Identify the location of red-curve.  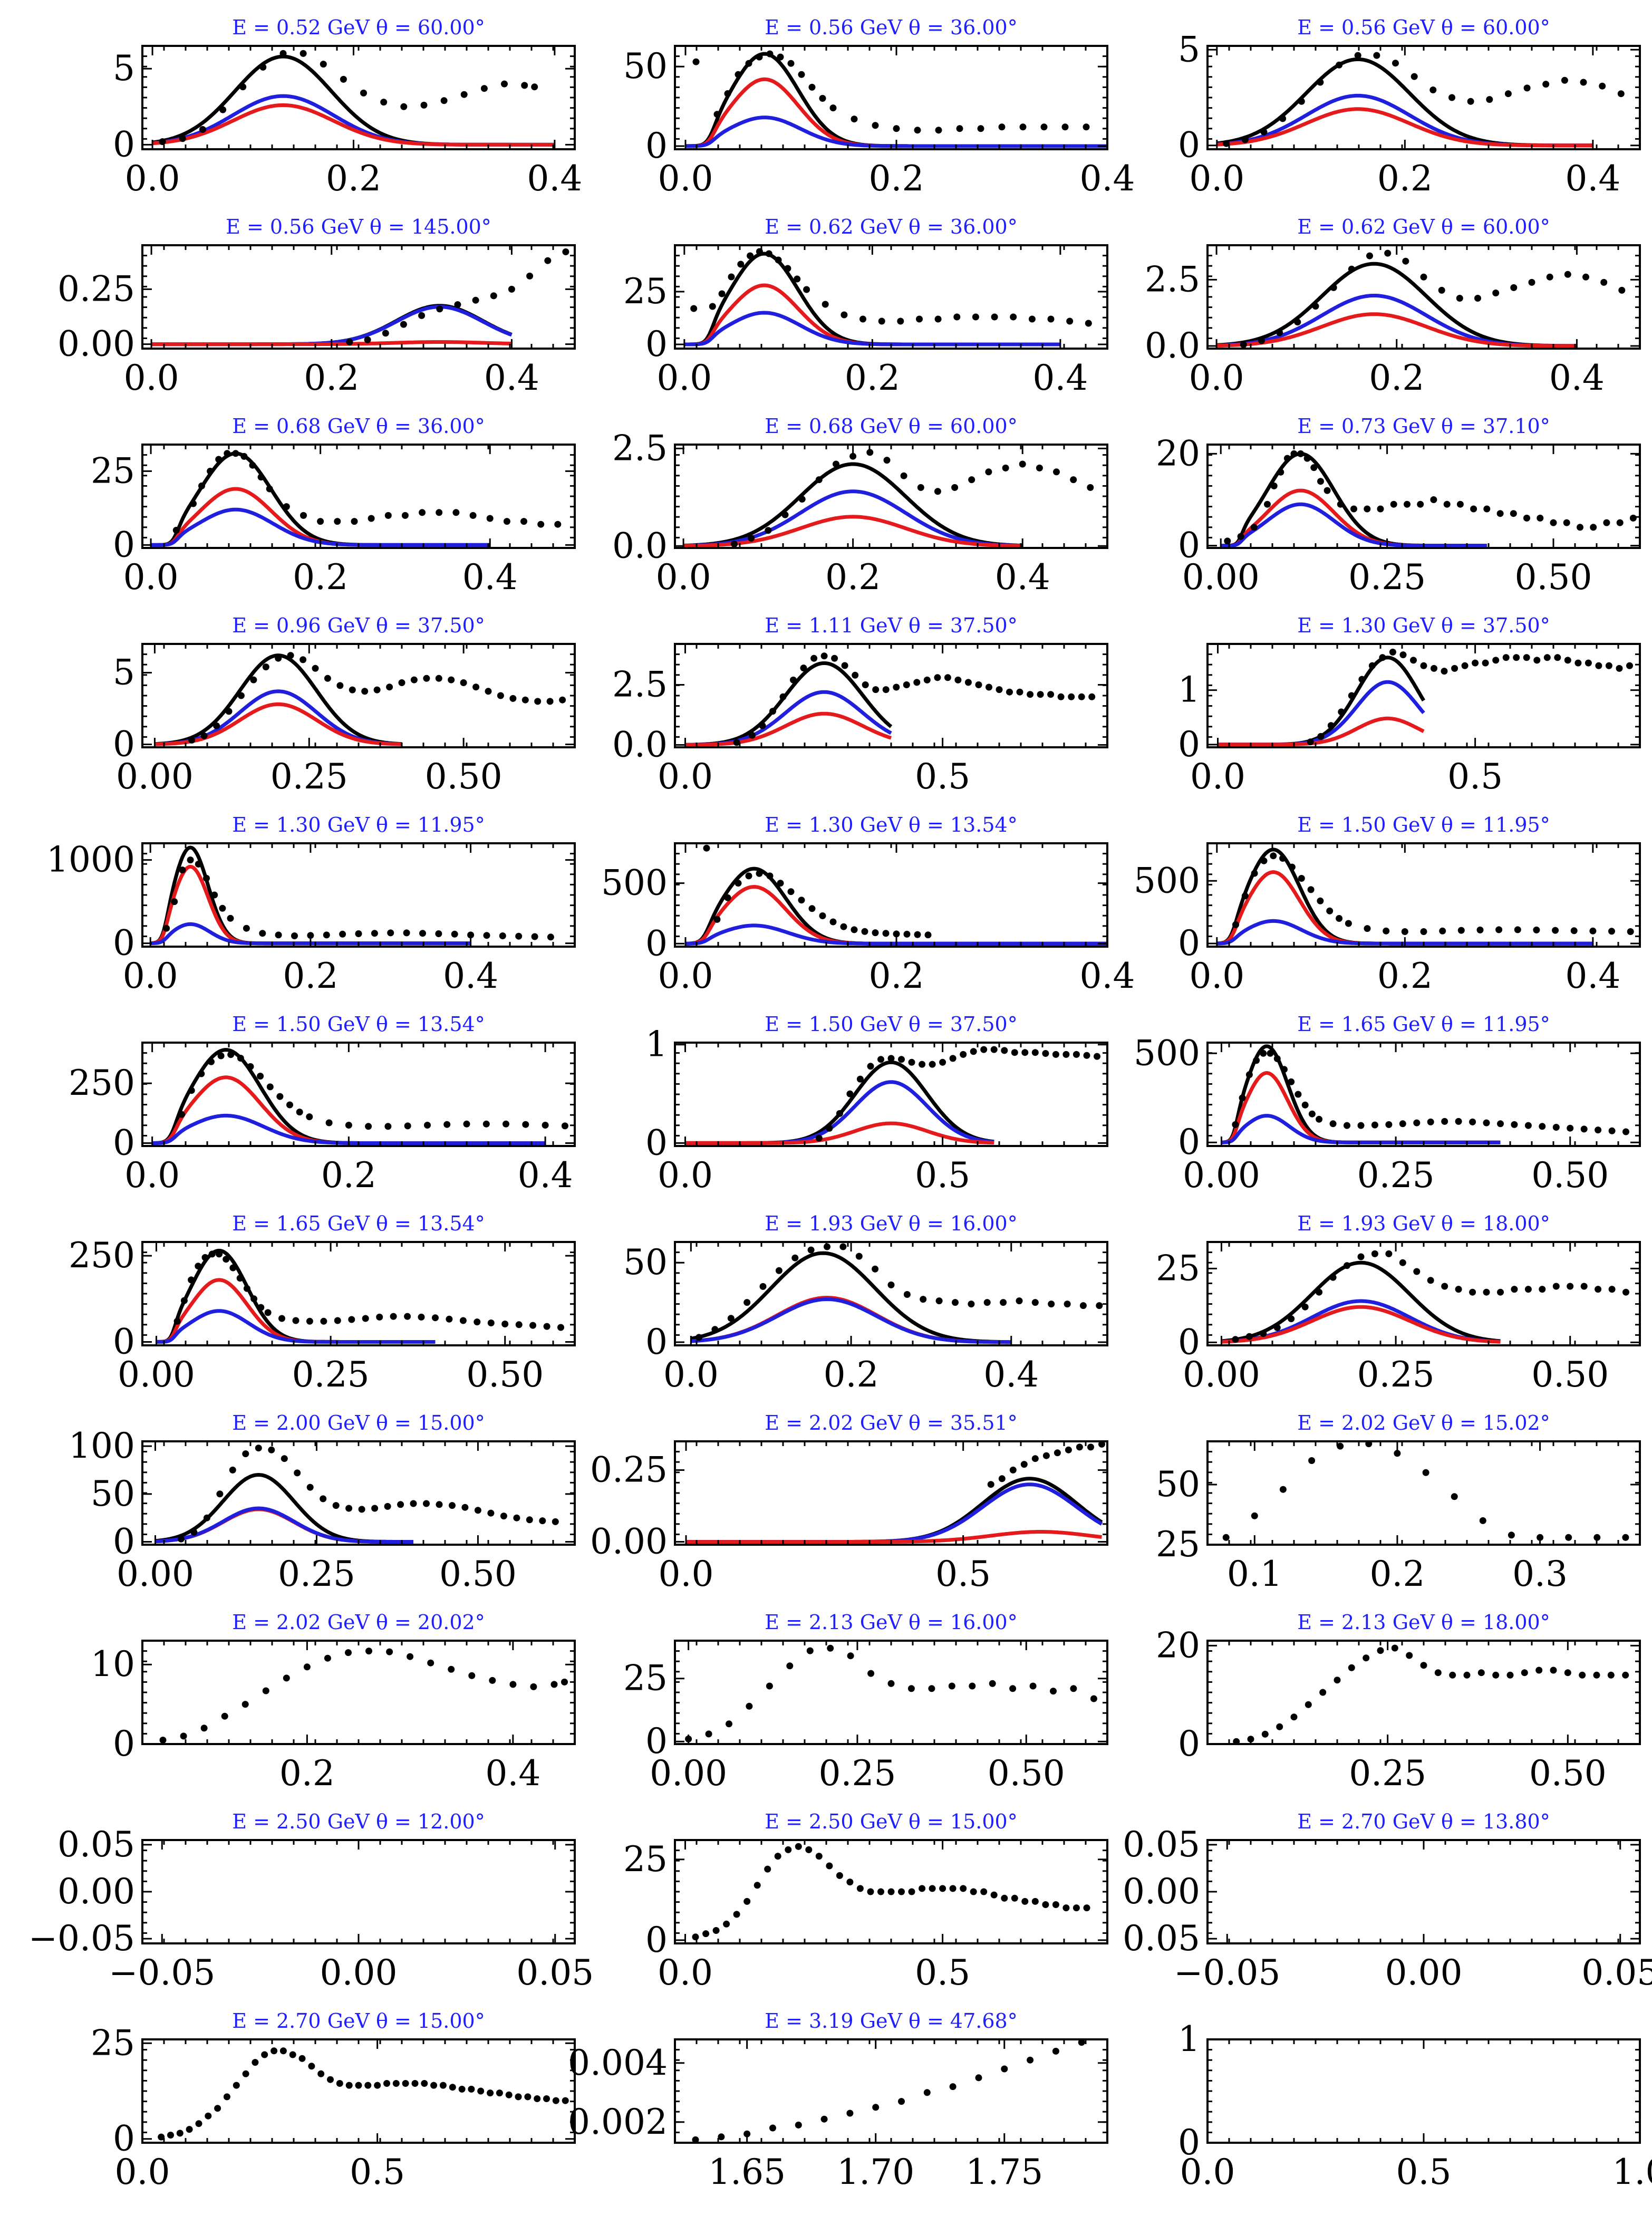
(278, 724).